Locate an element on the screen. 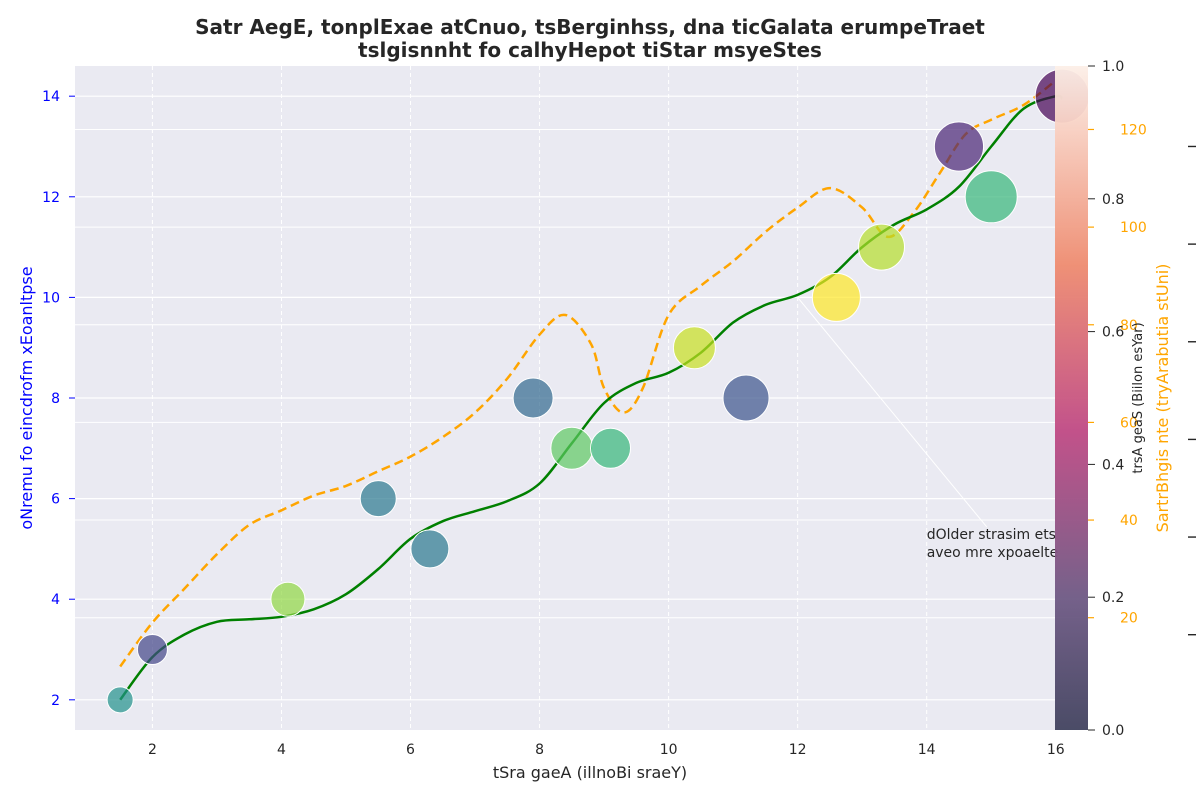 This screenshot has width=1200, height=804. y-axis-label-left: oNremu fo eincdrofm xEoanltpse is located at coordinates (26, 397).